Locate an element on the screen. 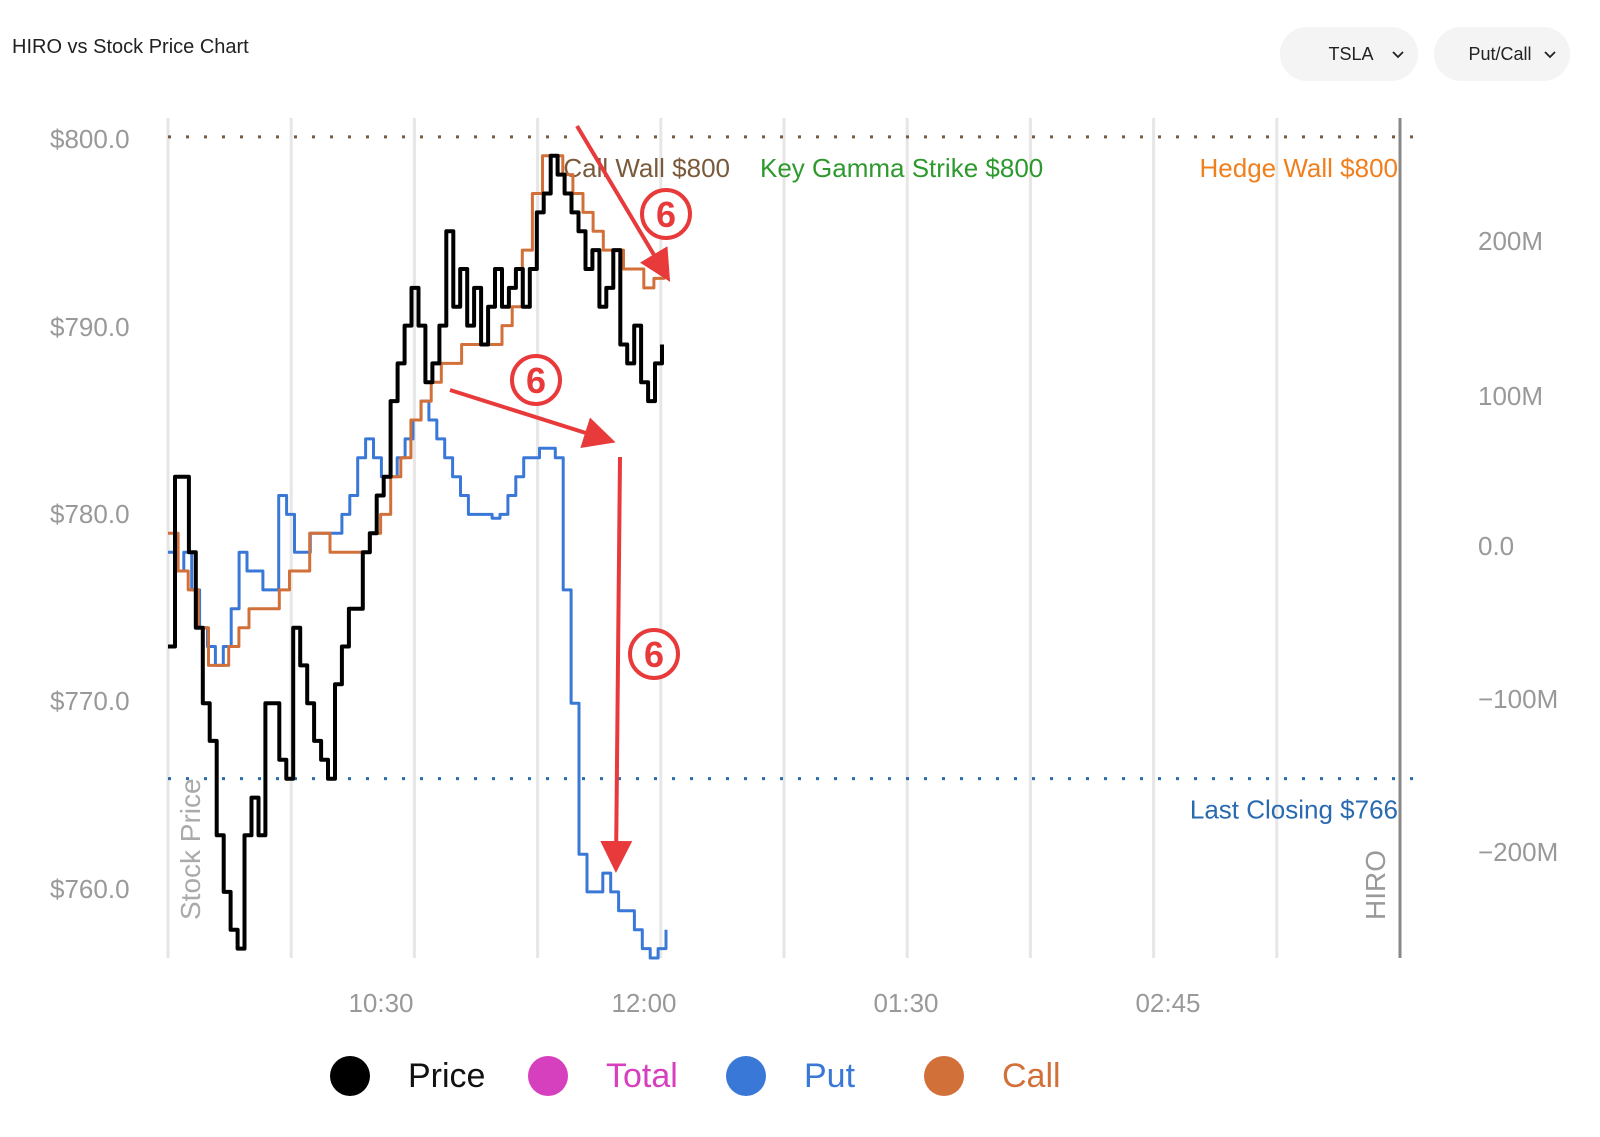 This screenshot has height=1137, width=1600. left-tick-label: $760.0 is located at coordinates (90, 889).